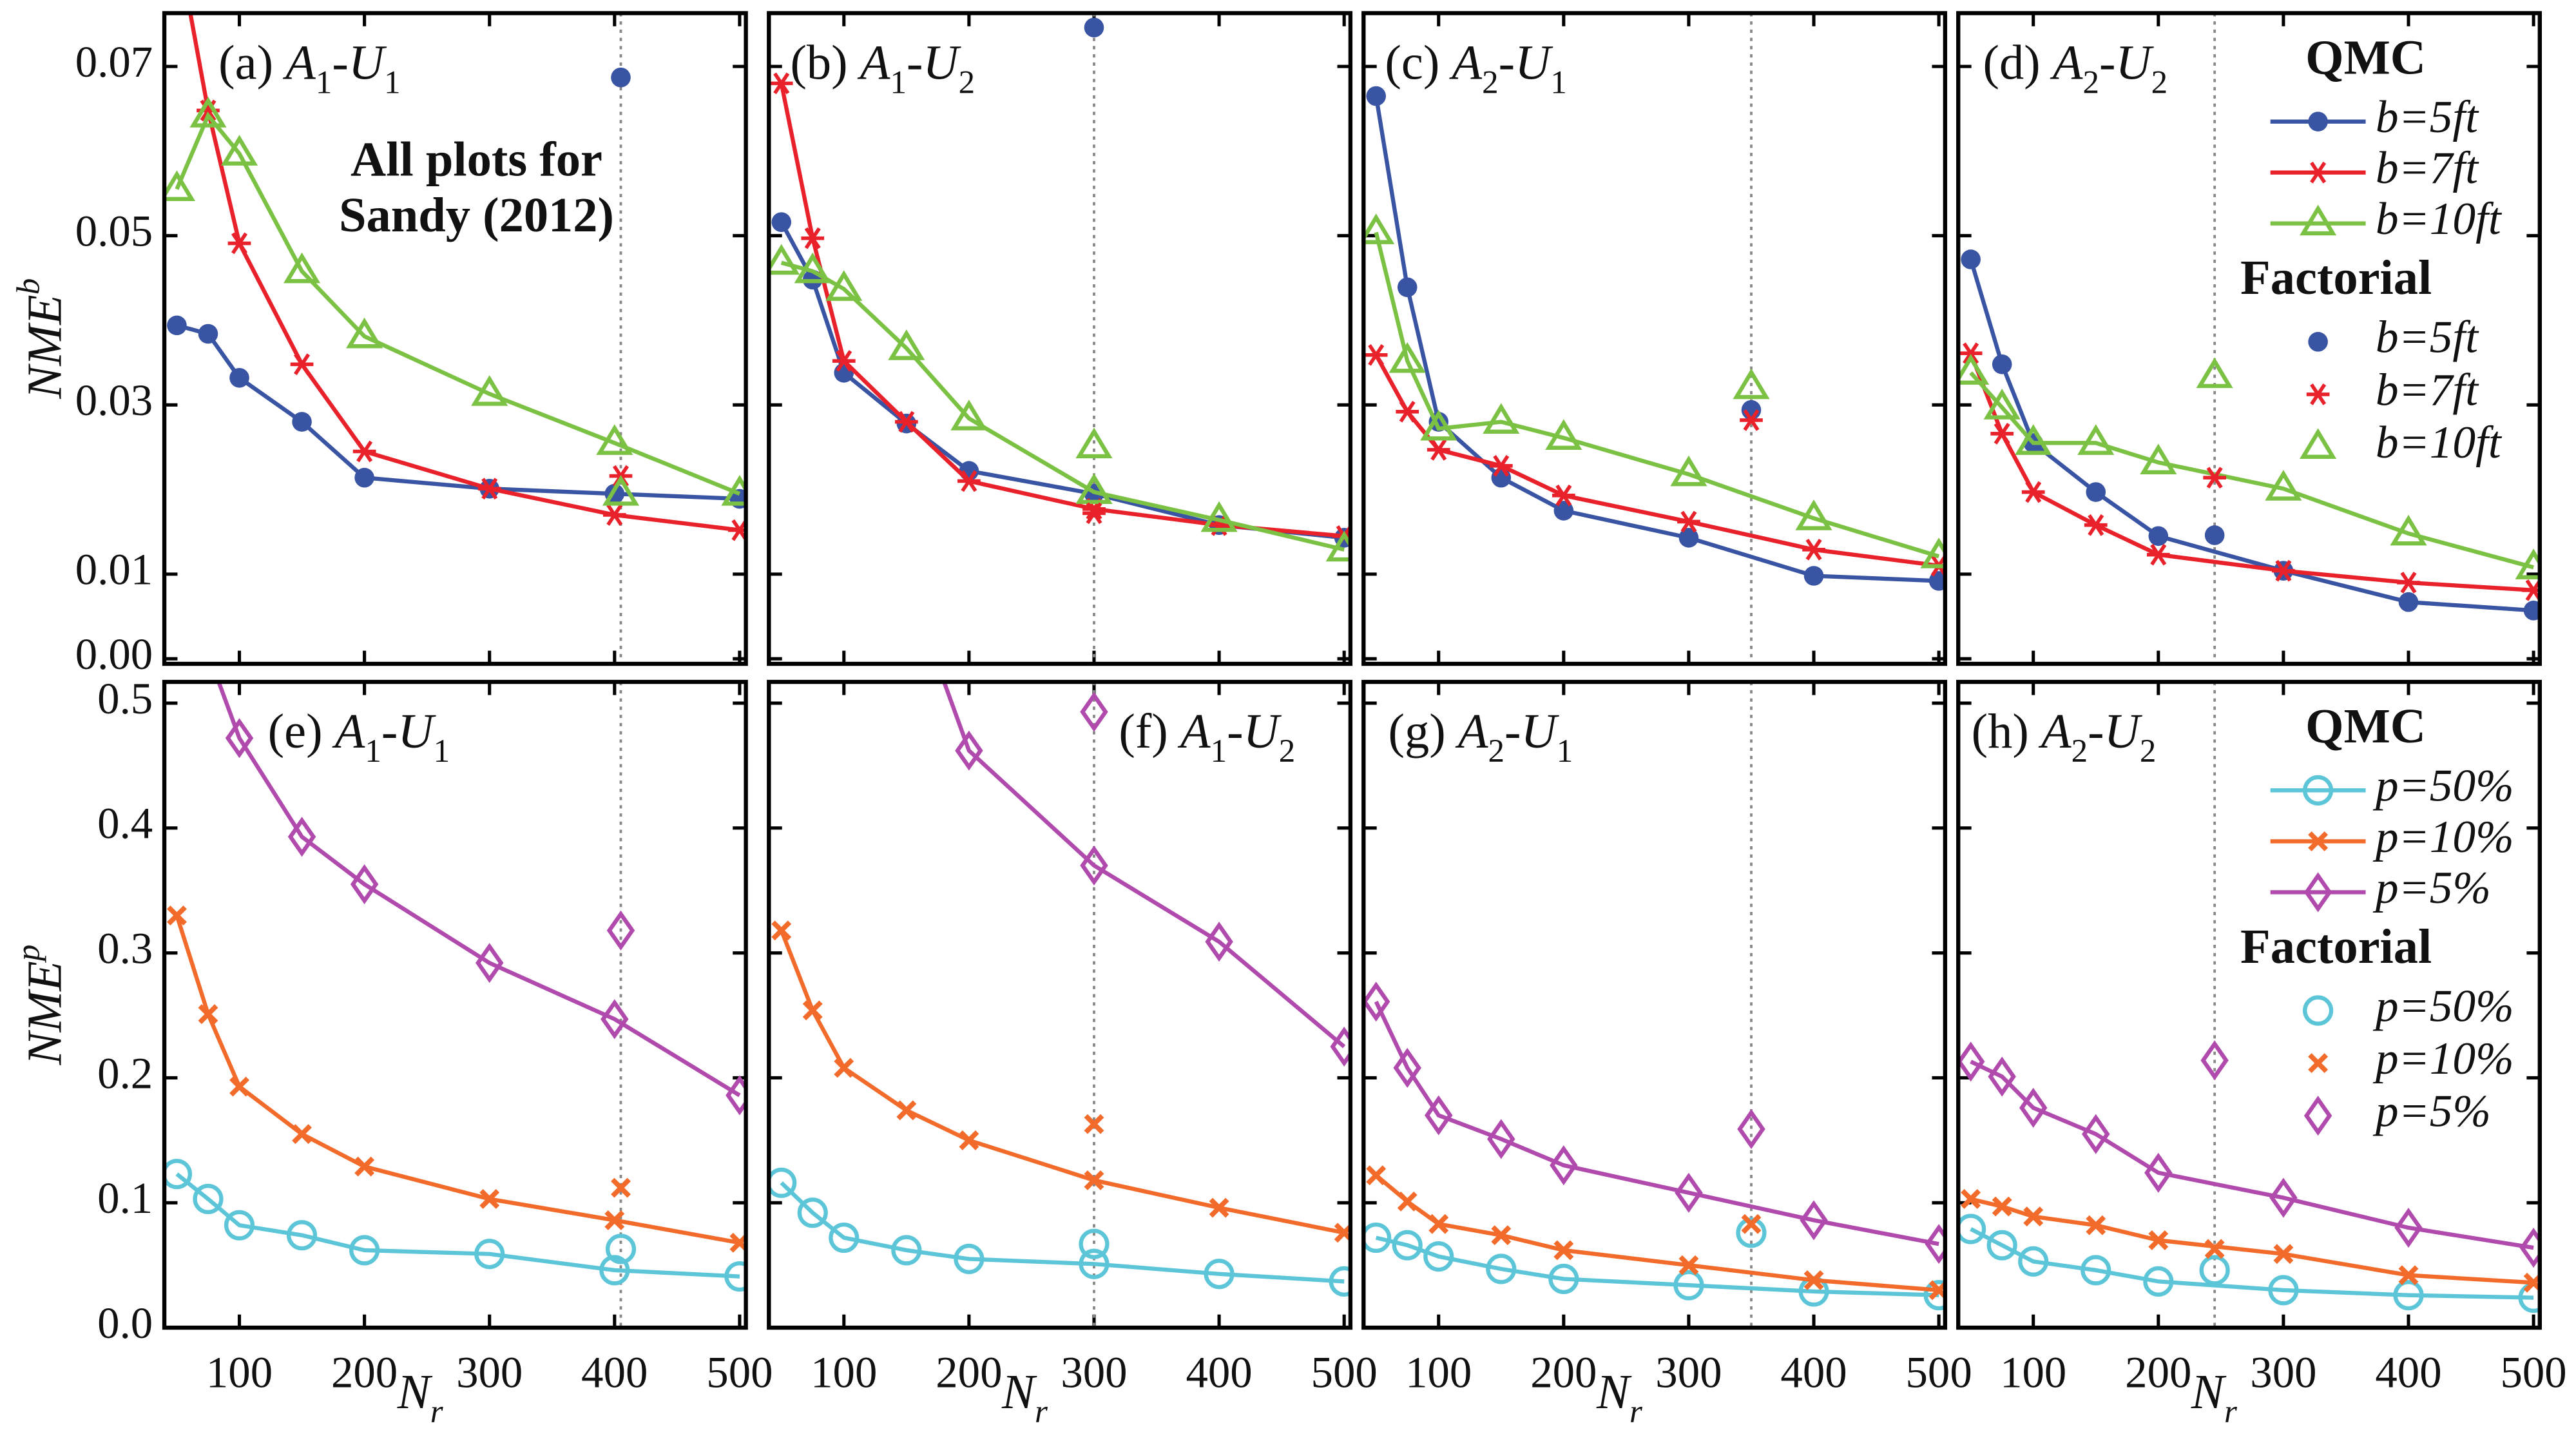 This screenshot has width=2576, height=1432. I want to click on legend-label: b=10ft, so click(2440, 219).